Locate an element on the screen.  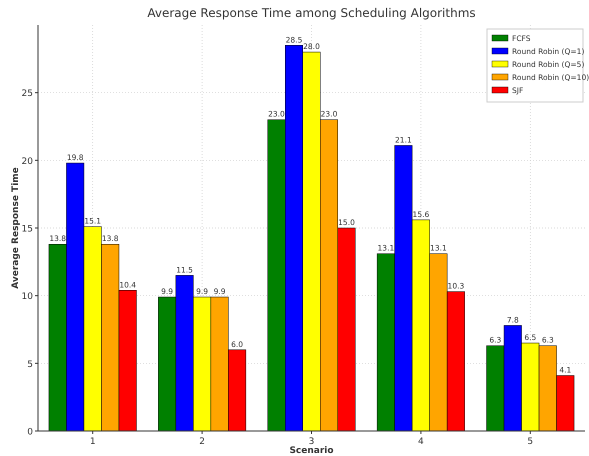
y-tick-label: 15 is located at coordinates (27, 229).